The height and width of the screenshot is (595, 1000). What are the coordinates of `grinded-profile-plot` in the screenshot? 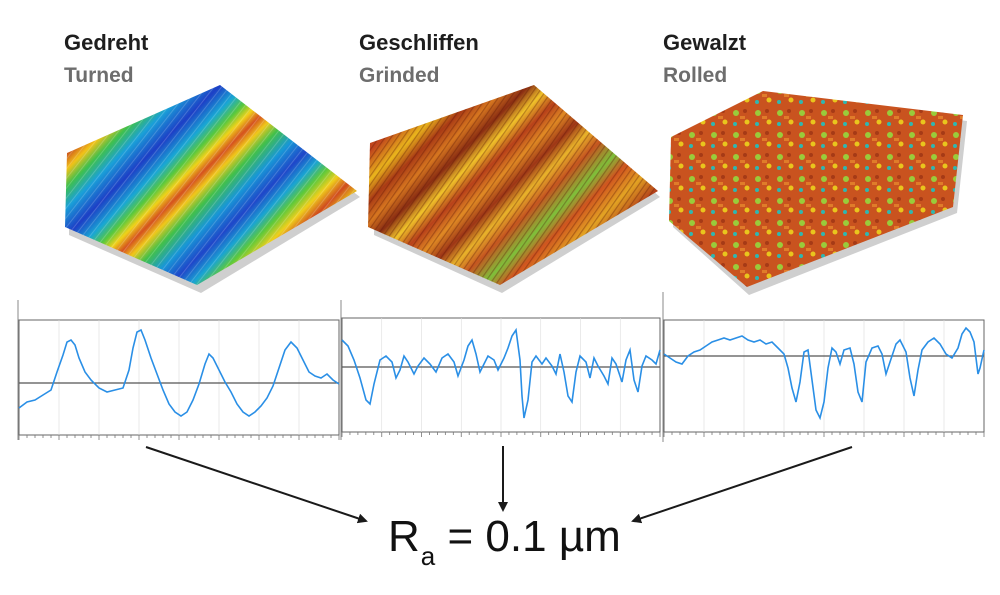 It's located at (500, 370).